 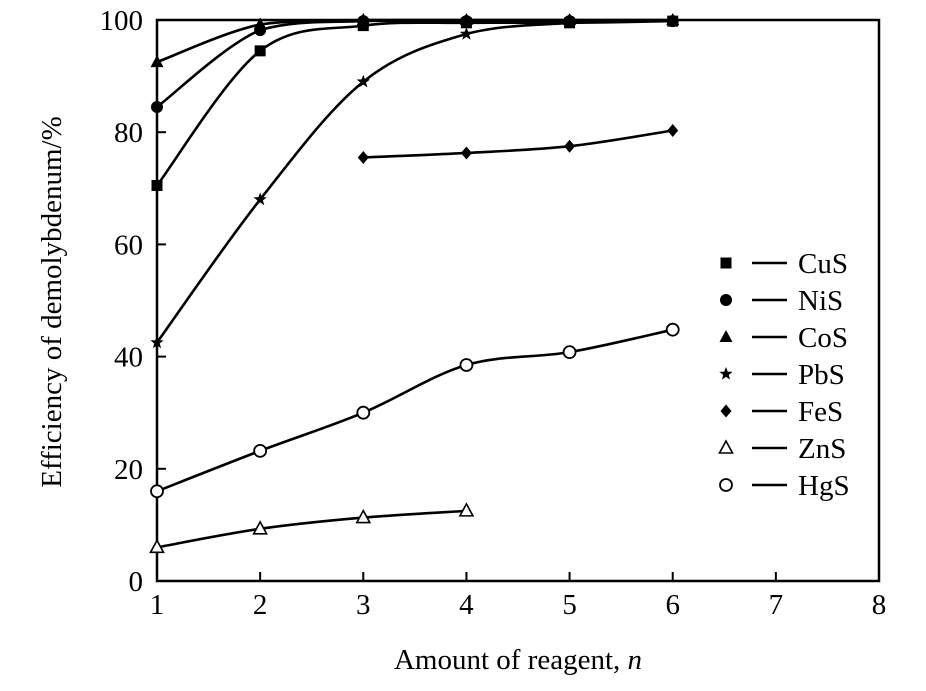 What do you see at coordinates (823, 338) in the screenshot?
I see `legend-label: CoS` at bounding box center [823, 338].